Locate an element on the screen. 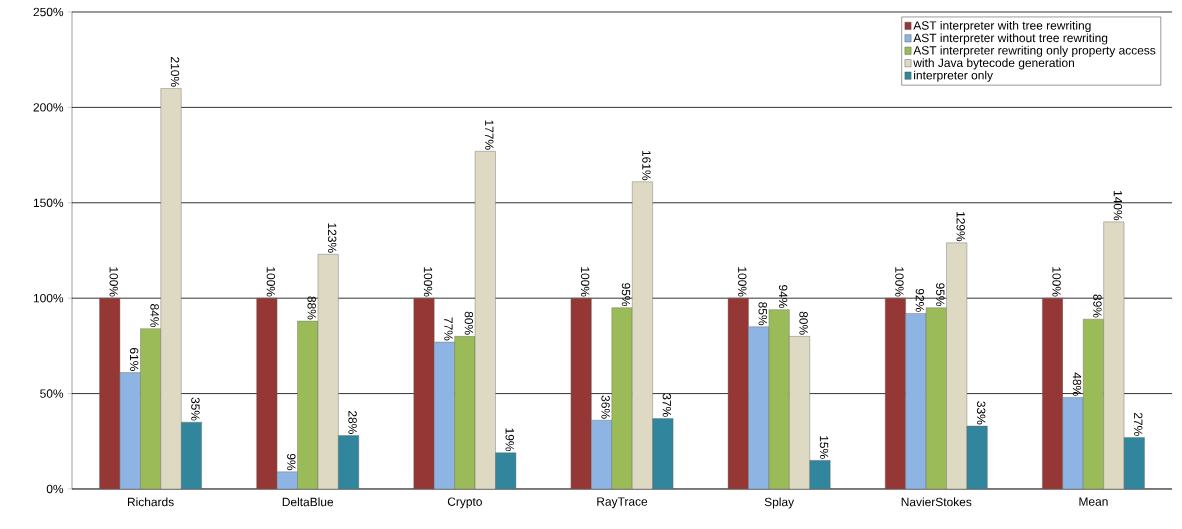  data-label: 19% is located at coordinates (509, 440).